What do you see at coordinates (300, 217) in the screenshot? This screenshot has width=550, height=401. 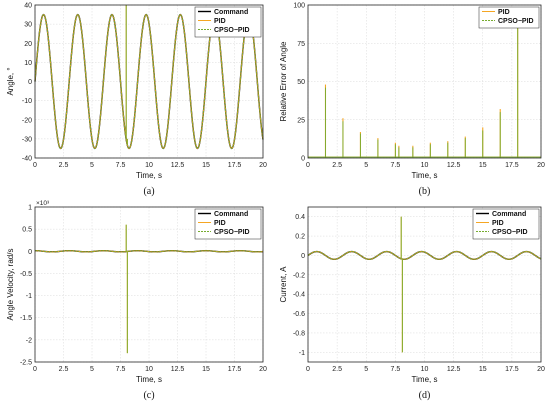 I see `y-tick-label: 0.4` at bounding box center [300, 217].